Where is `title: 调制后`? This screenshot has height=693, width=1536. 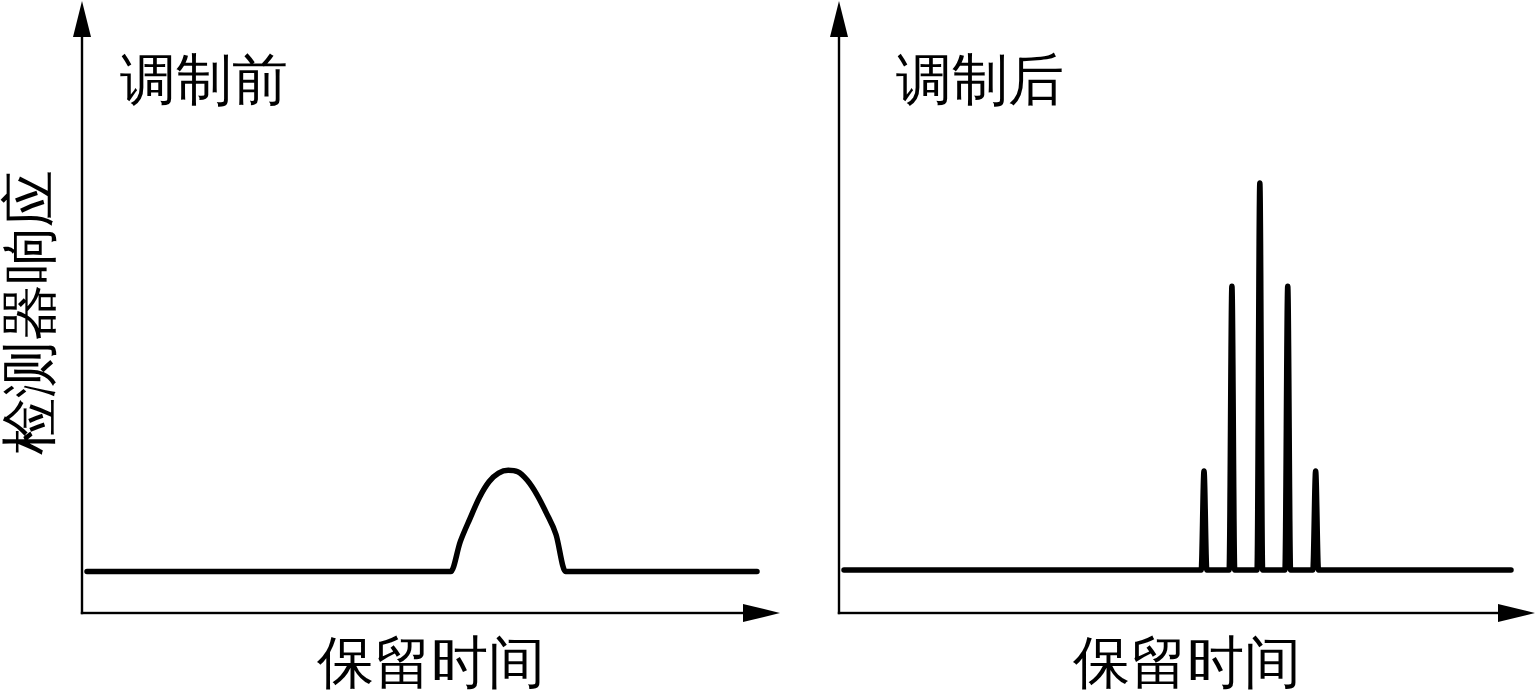 title: 调制后 is located at coordinates (980, 79).